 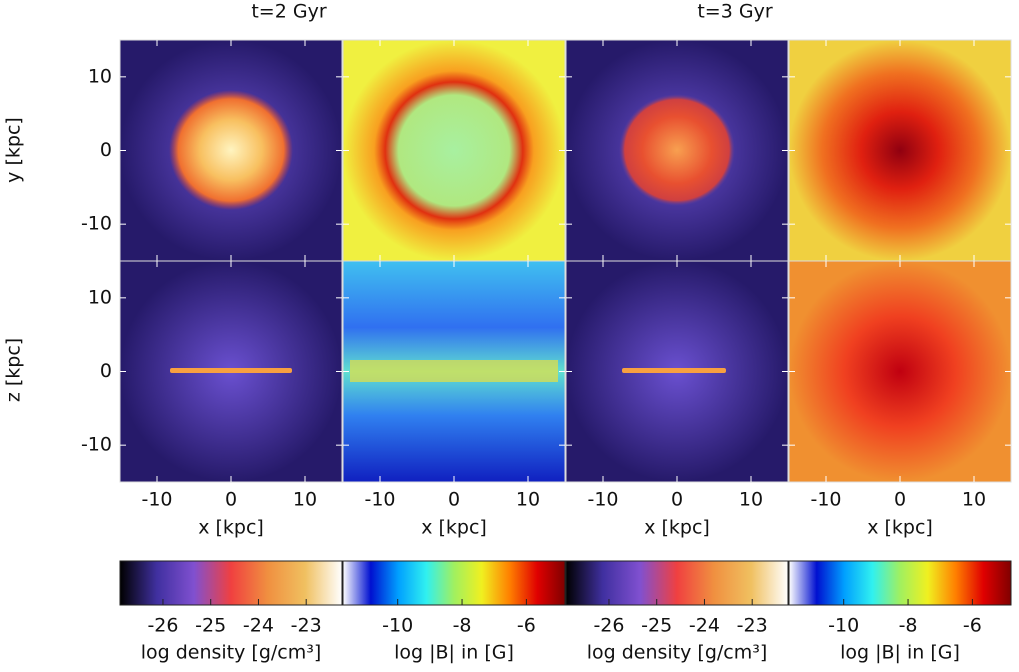 I want to click on column-title: t=2 Gyr, so click(x=288, y=12).